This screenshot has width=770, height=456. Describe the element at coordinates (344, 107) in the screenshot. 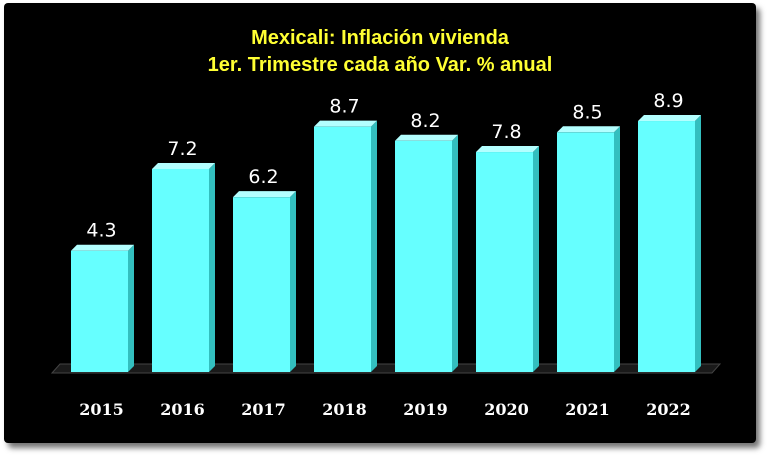

I see `value-label-2018: 8.7` at that location.